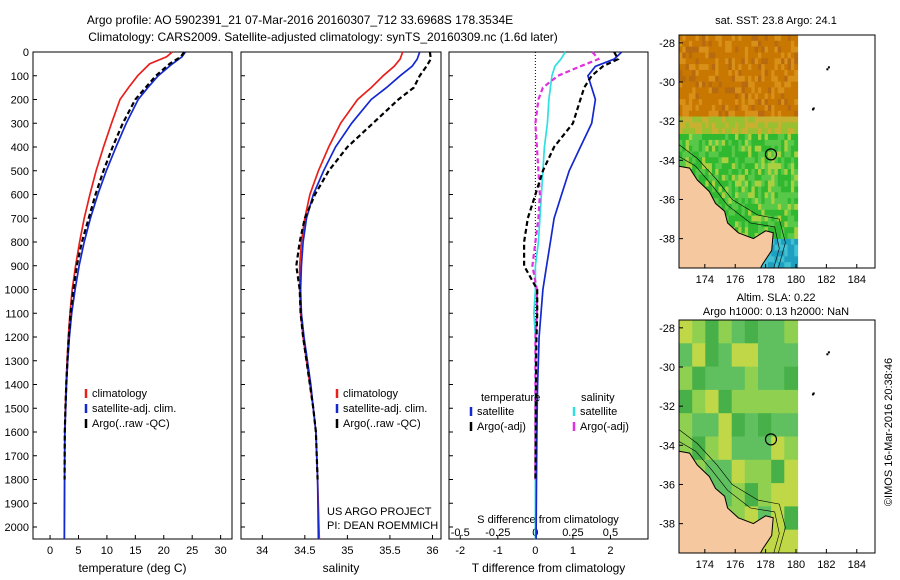  What do you see at coordinates (579, 295) in the screenshot?
I see `temperature-satellite-difference-line` at bounding box center [579, 295].